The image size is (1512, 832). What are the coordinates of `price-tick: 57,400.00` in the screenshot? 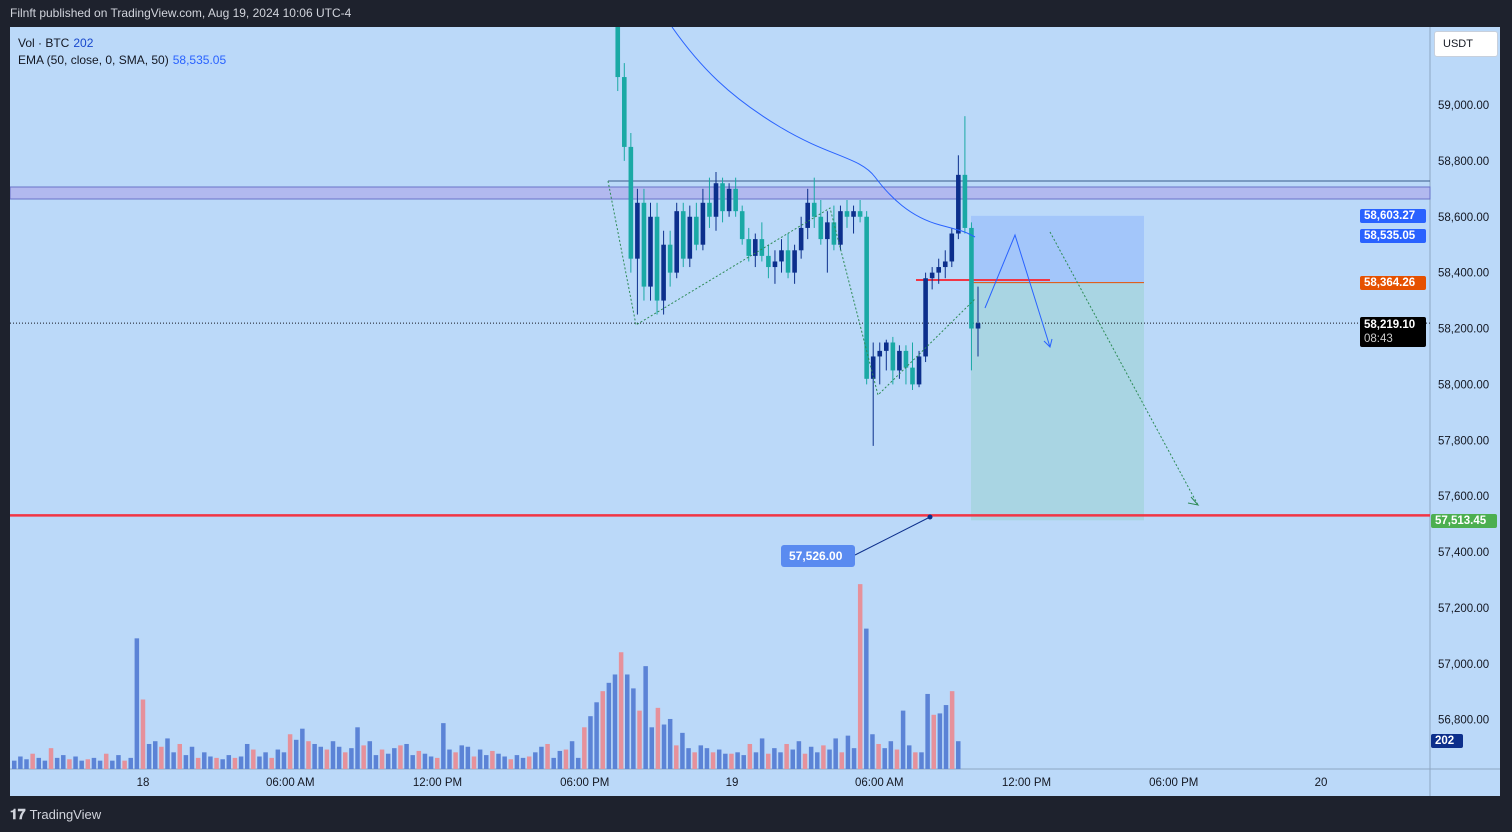 It's located at (1463, 553).